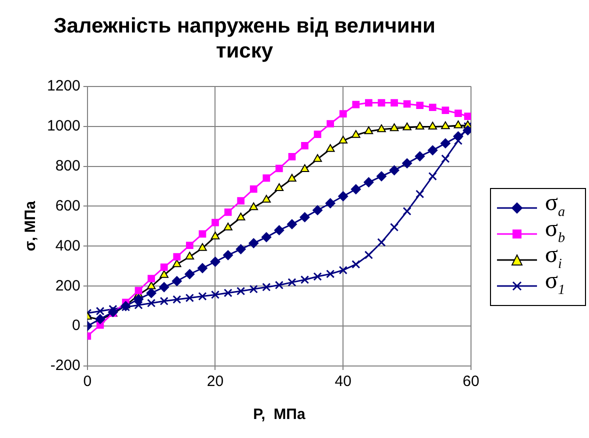 The height and width of the screenshot is (438, 589). Describe the element at coordinates (67, 205) in the screenshot. I see `y-tick-label: 600` at that location.